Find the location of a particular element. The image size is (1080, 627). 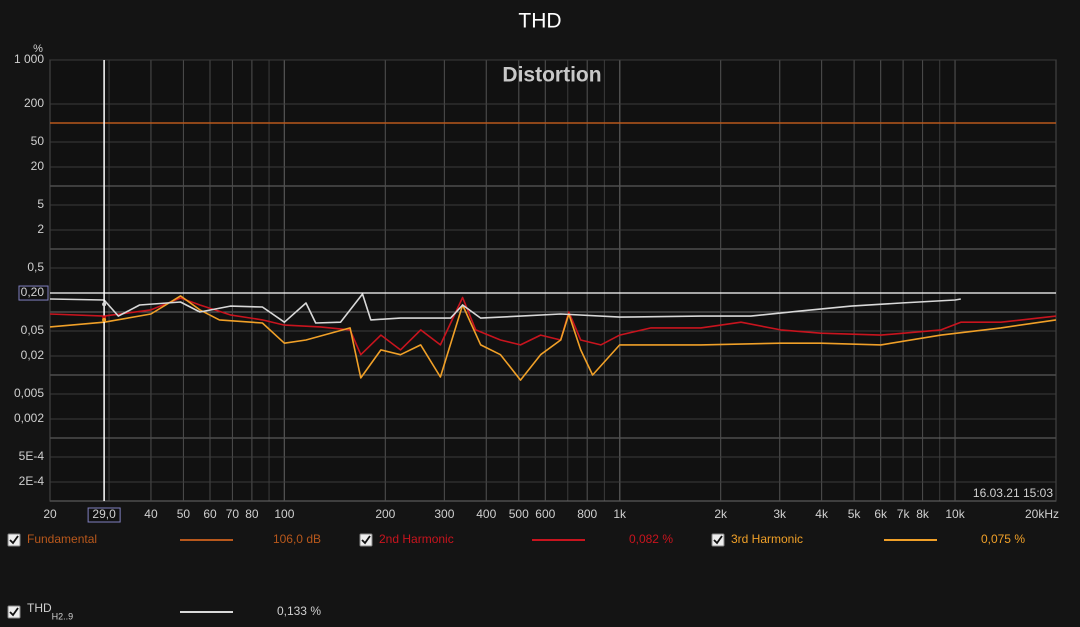

y-tick-label: 5E-4 is located at coordinates (32, 456).